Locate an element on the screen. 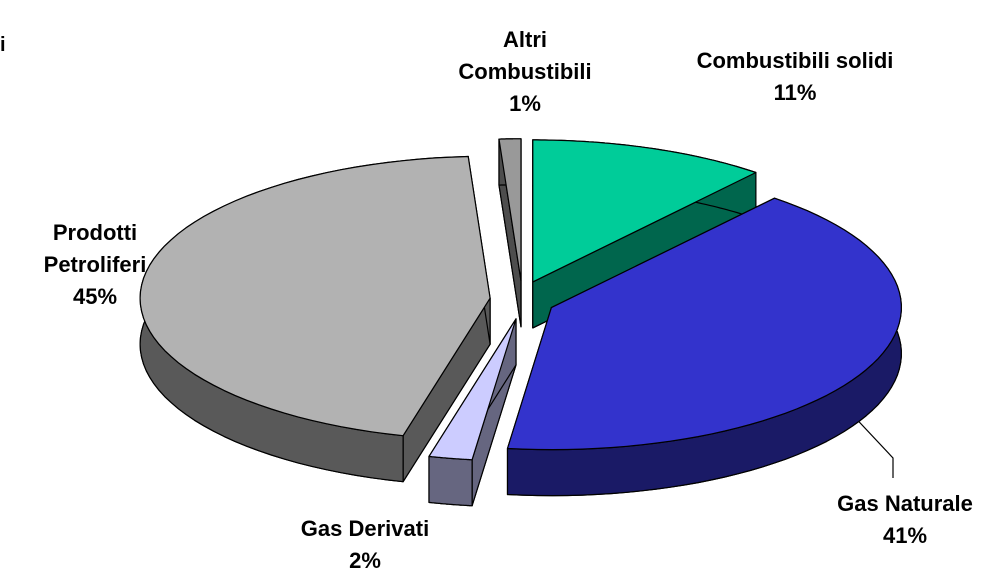 Image resolution: width=1005 pixels, height=582 pixels. data-label: Prodotti Petroliferi 45% is located at coordinates (95, 265).